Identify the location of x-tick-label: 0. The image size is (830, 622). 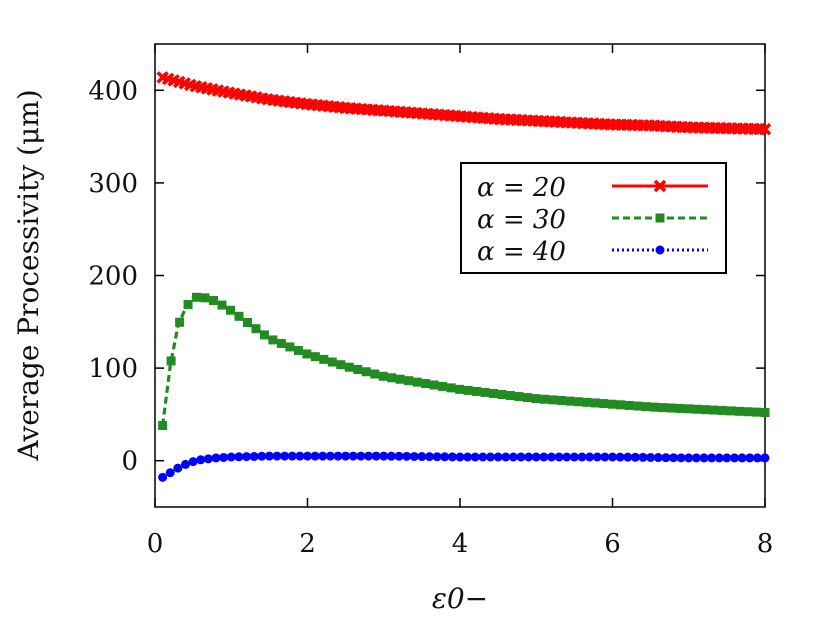
(155, 544).